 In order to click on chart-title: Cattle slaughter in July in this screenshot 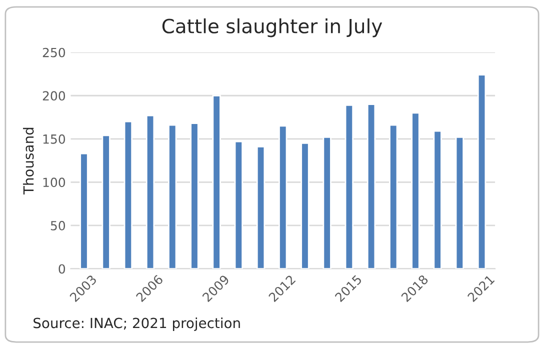, I will do `click(272, 28)`.